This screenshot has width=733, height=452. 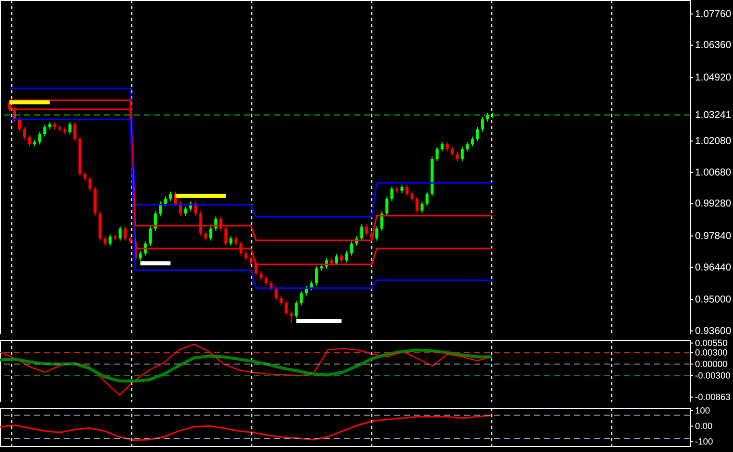 I want to click on y-tick-label: 1.04920, so click(x=713, y=78).